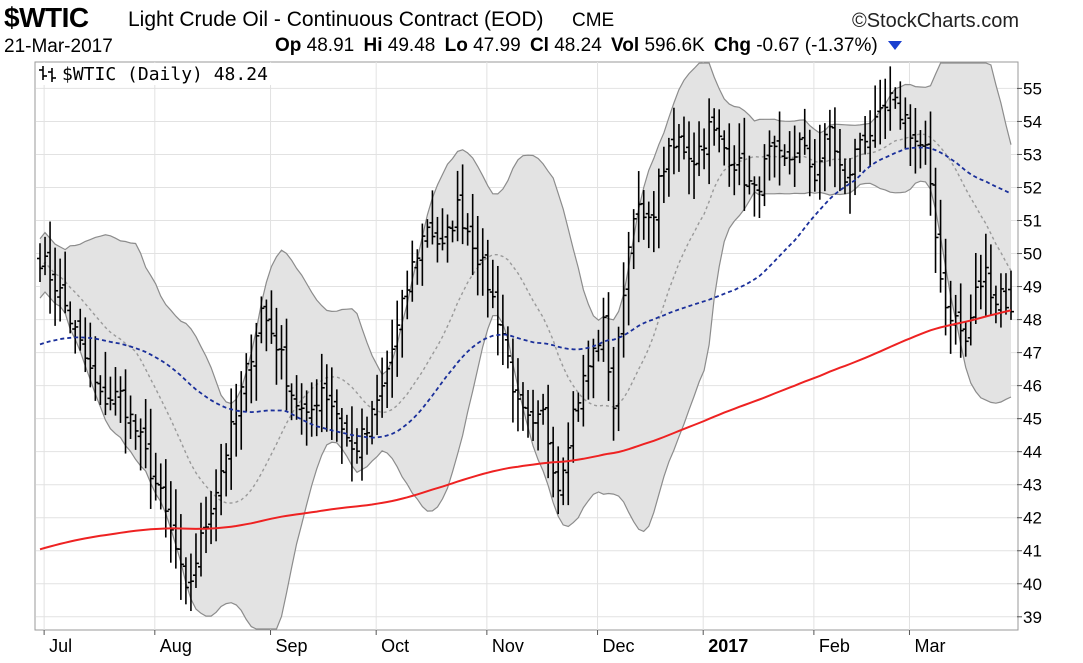 This screenshot has width=1083, height=663. What do you see at coordinates (1032, 485) in the screenshot?
I see `y-tick-label: 43` at bounding box center [1032, 485].